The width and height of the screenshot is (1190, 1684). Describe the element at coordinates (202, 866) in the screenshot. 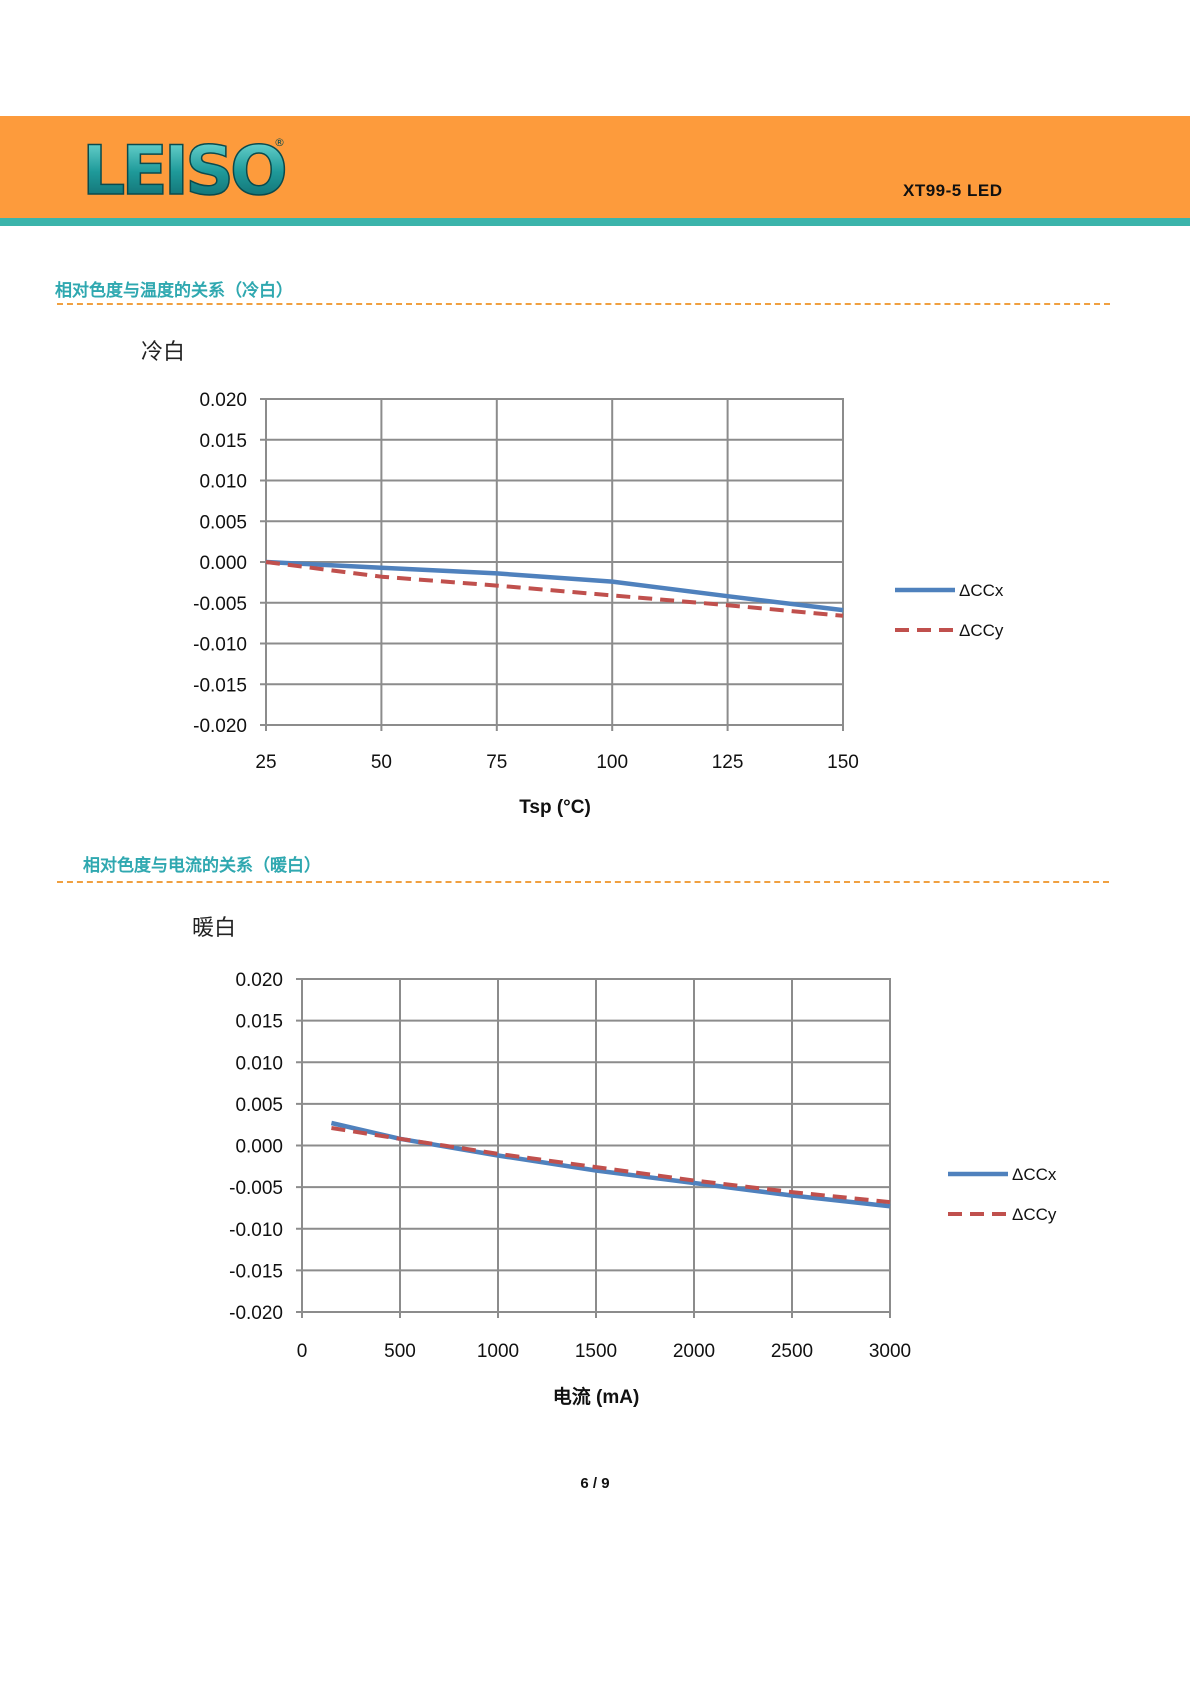

I see `section-title-current: 相对色度与电流的关系（暖白）` at that location.